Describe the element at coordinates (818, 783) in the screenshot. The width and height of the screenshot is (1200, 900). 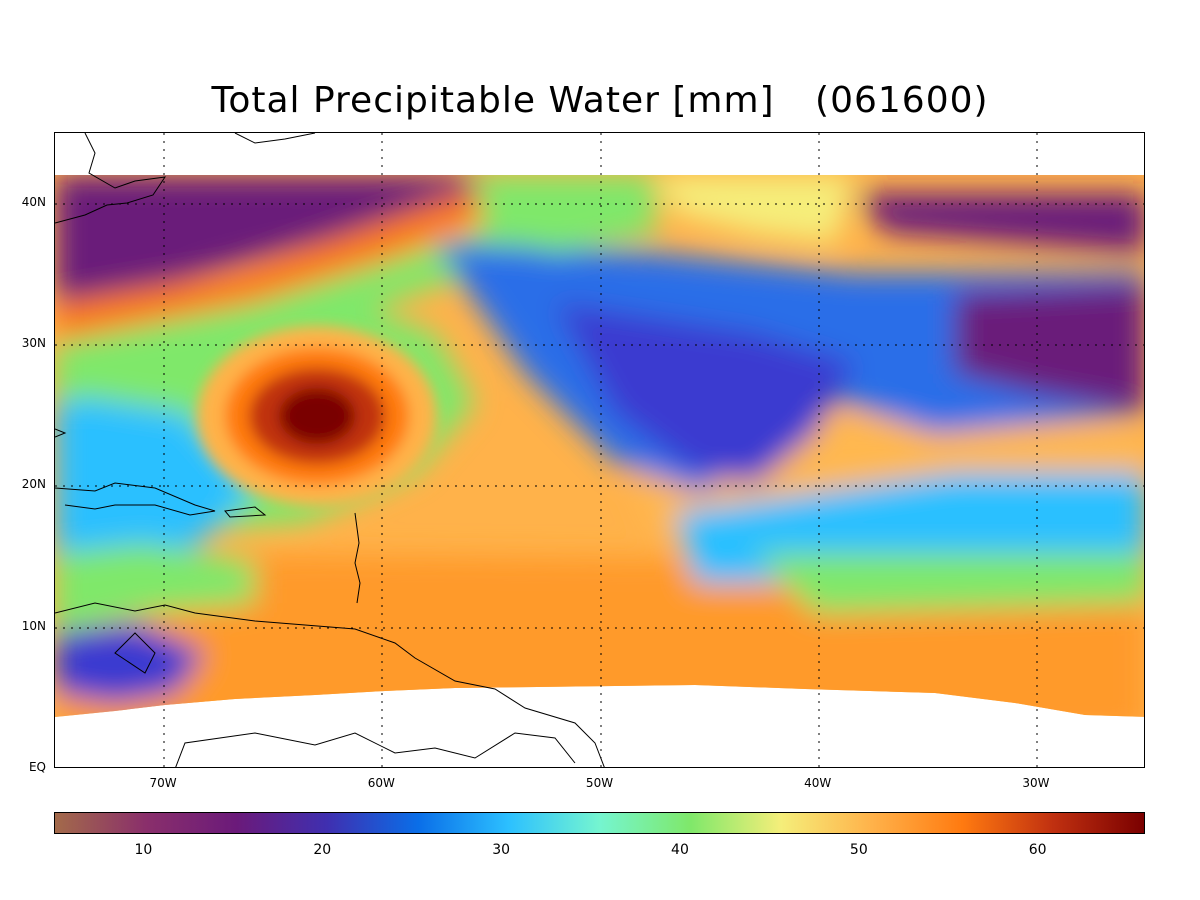
I see `lon-label: 40W` at that location.